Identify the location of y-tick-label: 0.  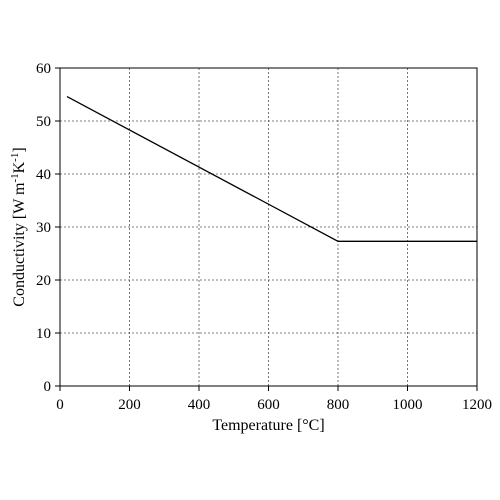
(48, 387).